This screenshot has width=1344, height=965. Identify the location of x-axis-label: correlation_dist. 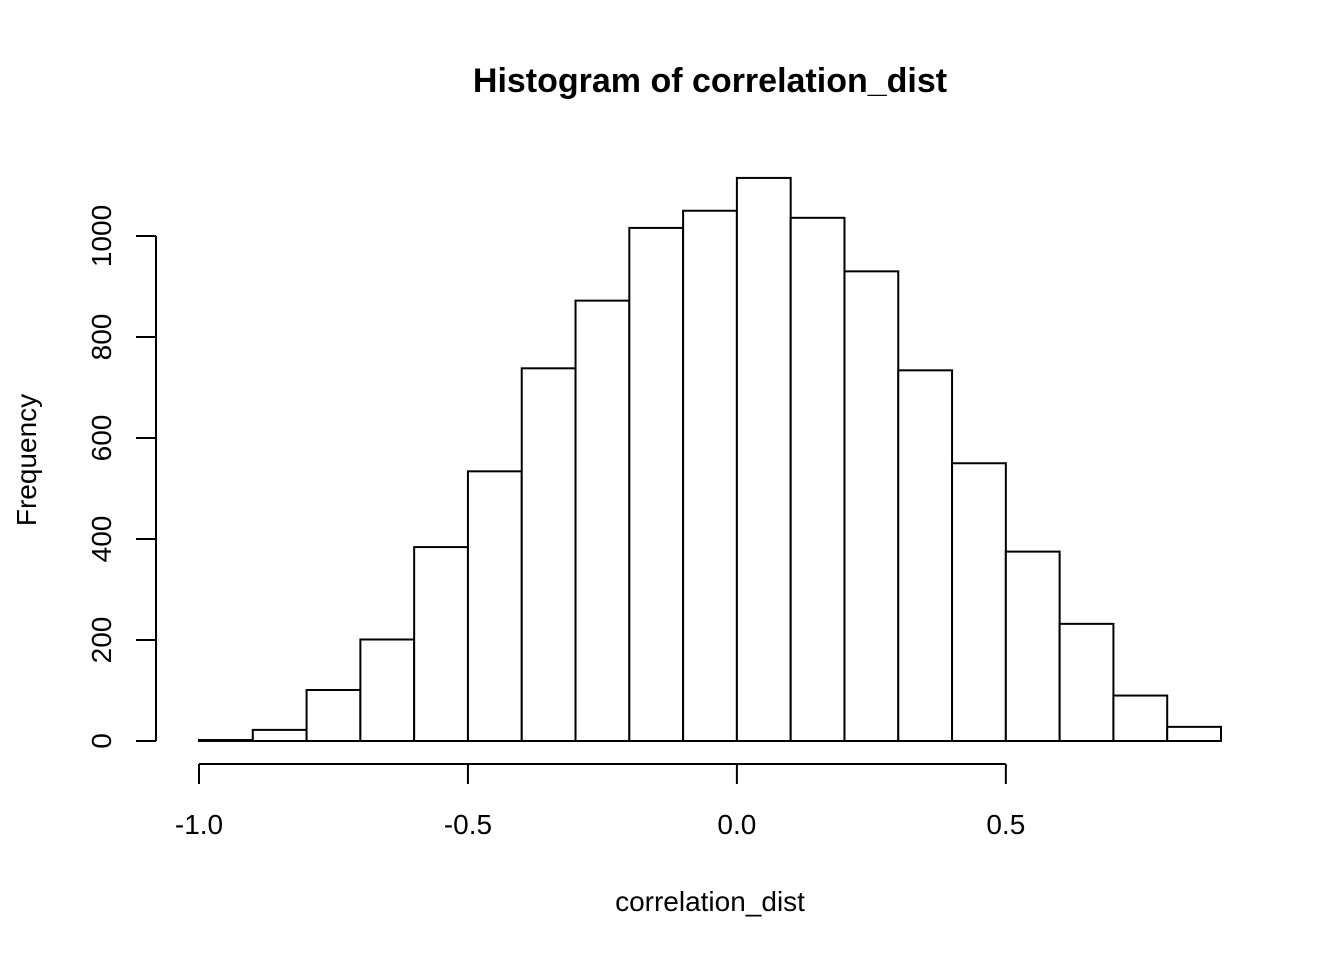
(710, 901).